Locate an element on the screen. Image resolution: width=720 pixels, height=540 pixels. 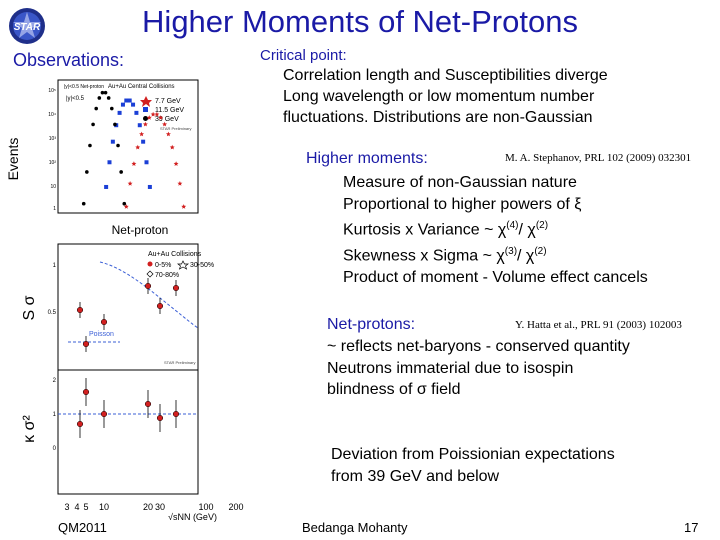
kappa-sigma2-axis-label: κ σ² is located at coordinates (29, 429).